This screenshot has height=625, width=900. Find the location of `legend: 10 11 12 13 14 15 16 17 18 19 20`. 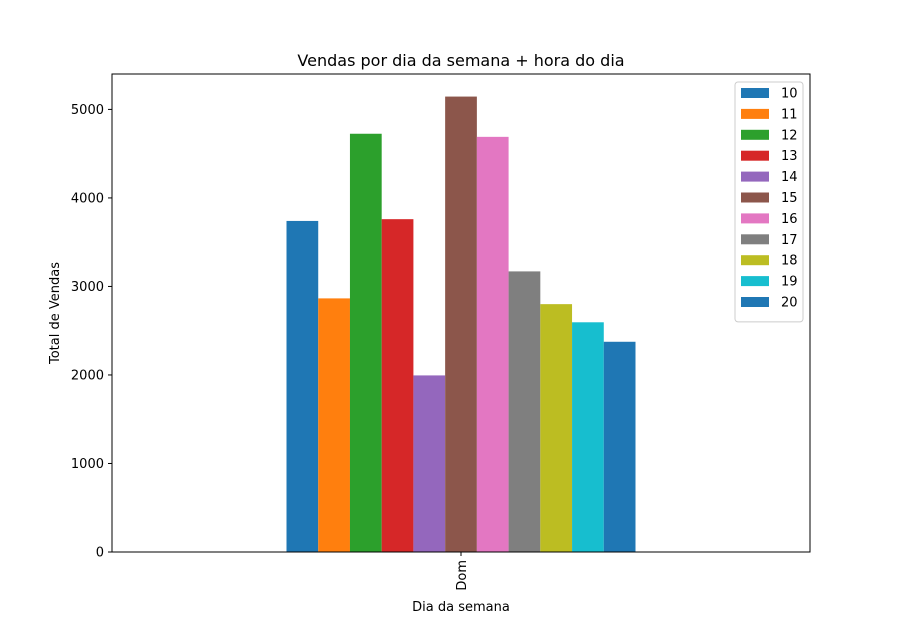

legend: 10 11 12 13 14 15 16 17 18 19 20 is located at coordinates (769, 202).